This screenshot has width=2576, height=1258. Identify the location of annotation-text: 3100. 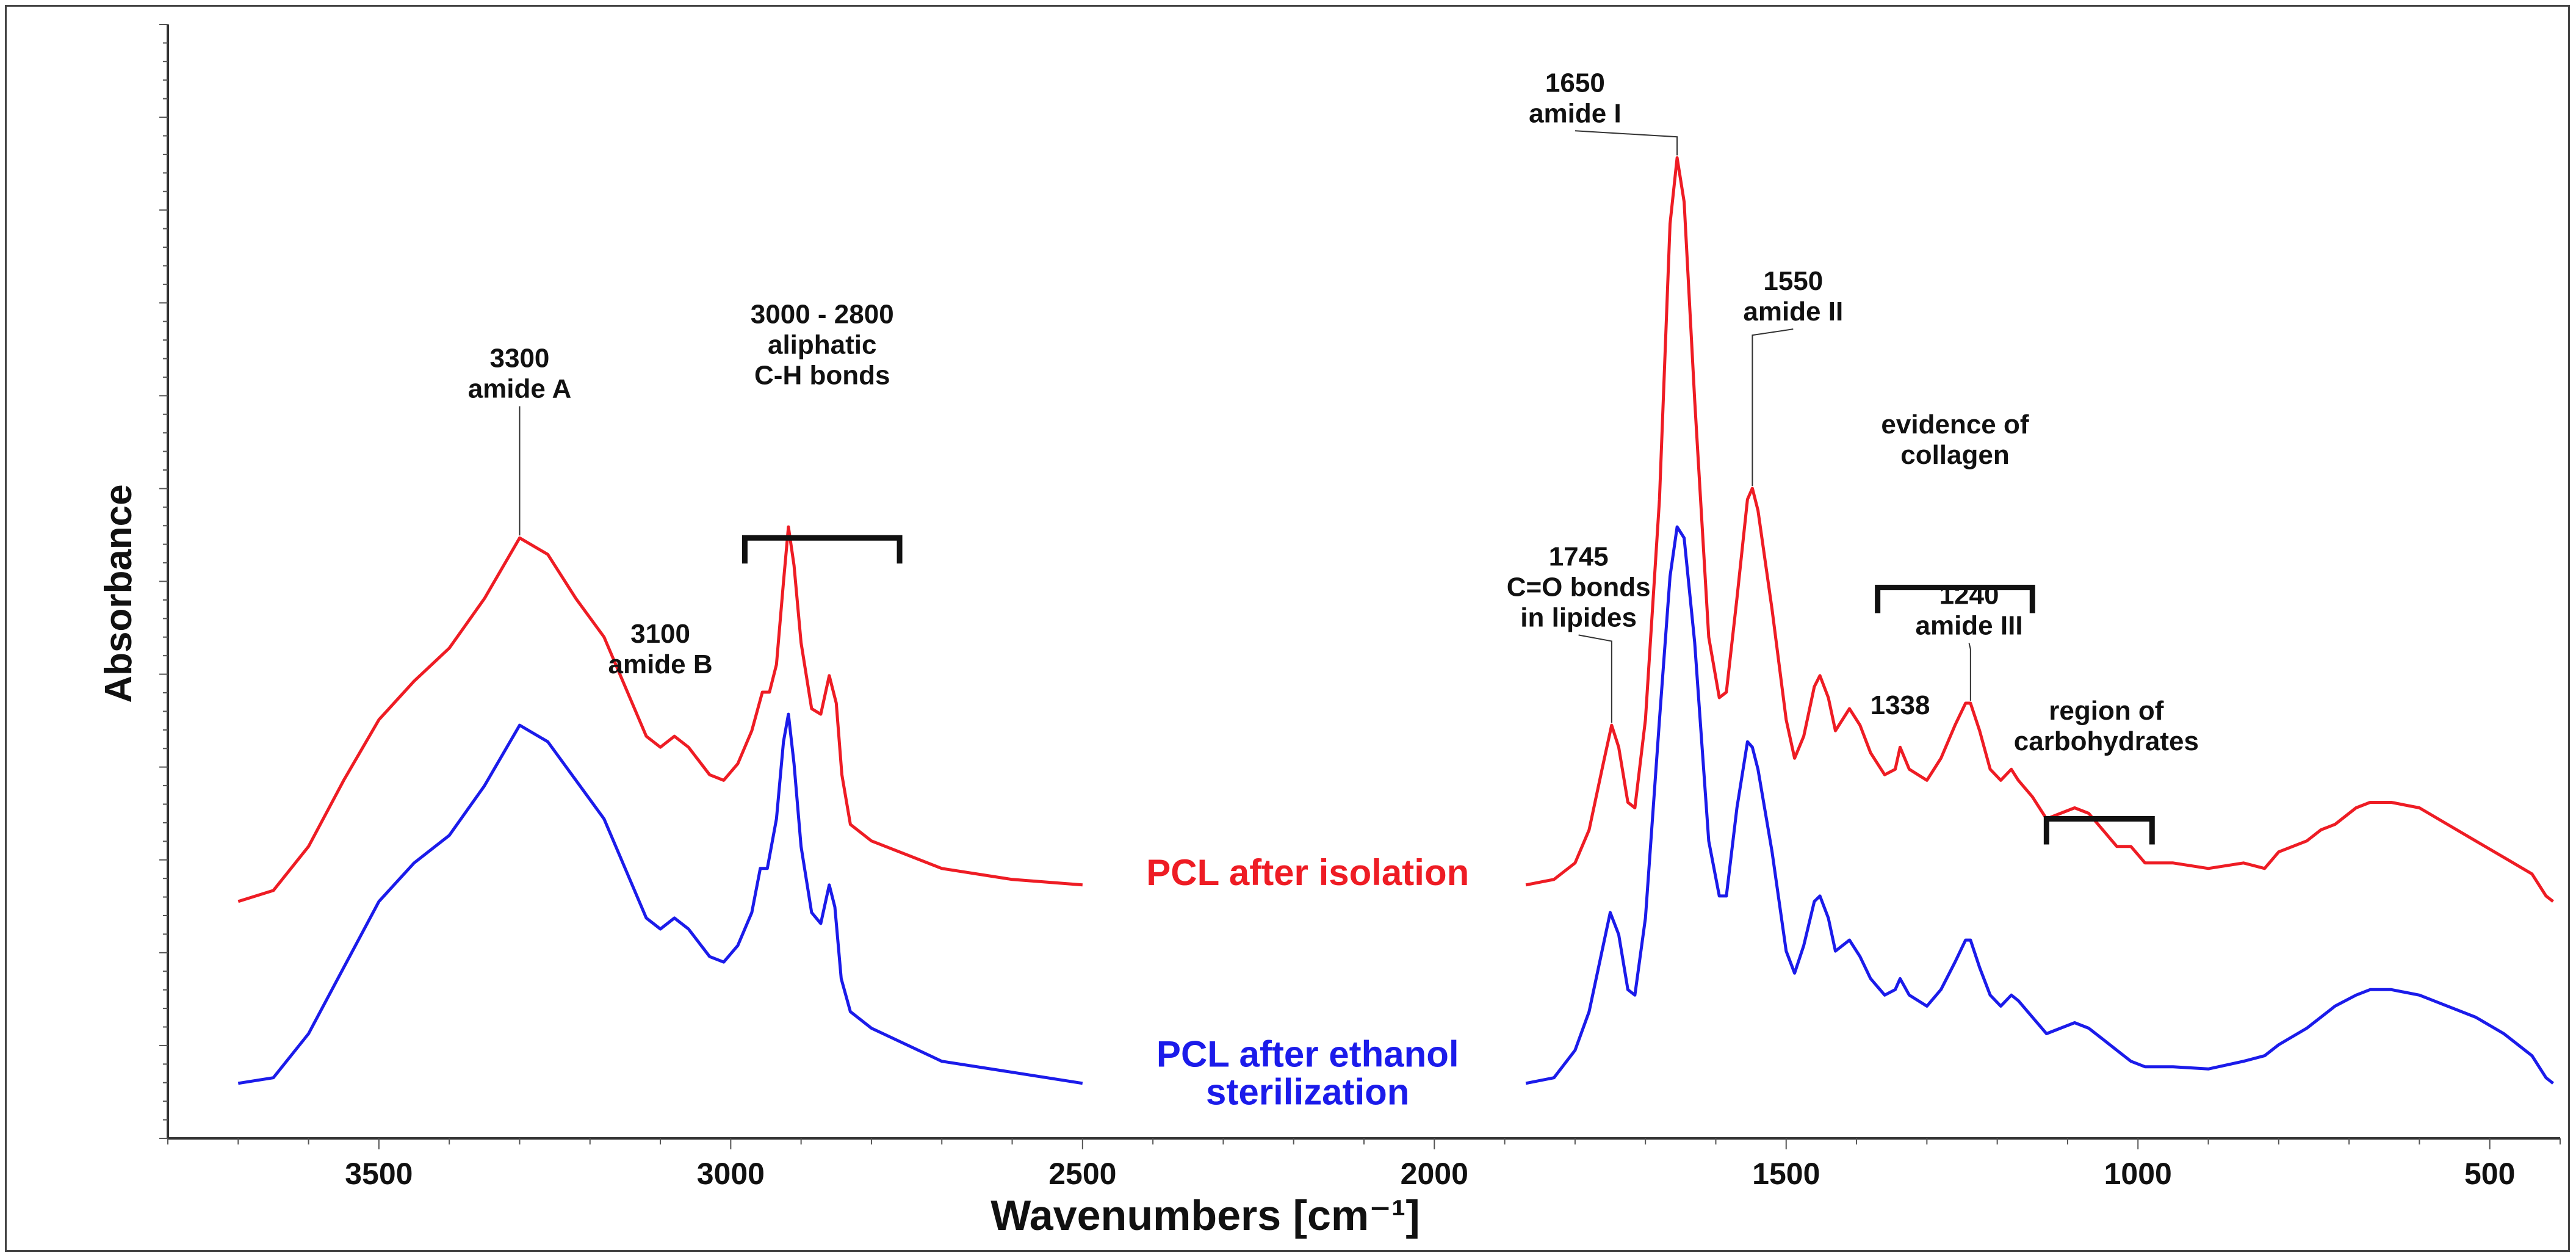
(660, 634).